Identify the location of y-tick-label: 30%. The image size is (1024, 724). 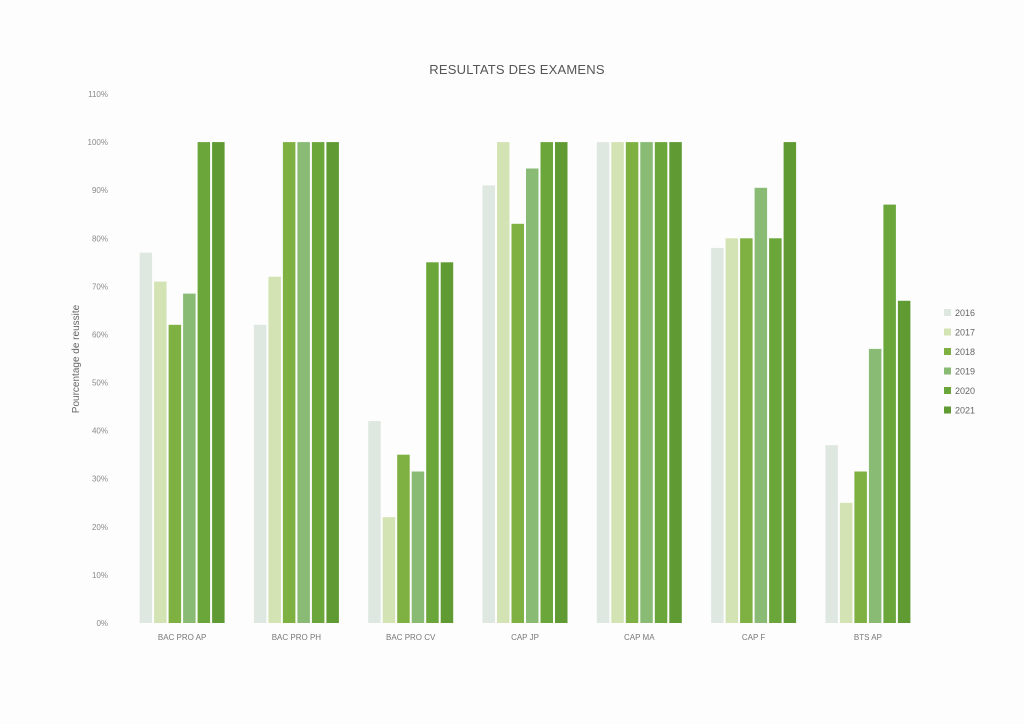
(100, 479).